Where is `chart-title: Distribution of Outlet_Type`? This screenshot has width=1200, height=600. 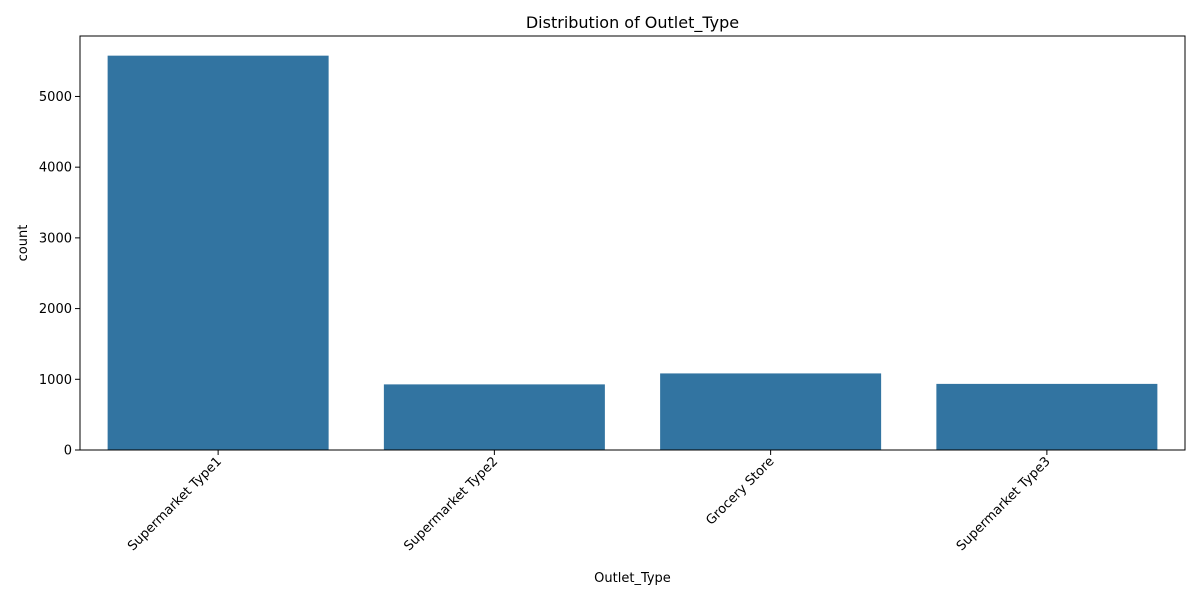 chart-title: Distribution of Outlet_Type is located at coordinates (632, 23).